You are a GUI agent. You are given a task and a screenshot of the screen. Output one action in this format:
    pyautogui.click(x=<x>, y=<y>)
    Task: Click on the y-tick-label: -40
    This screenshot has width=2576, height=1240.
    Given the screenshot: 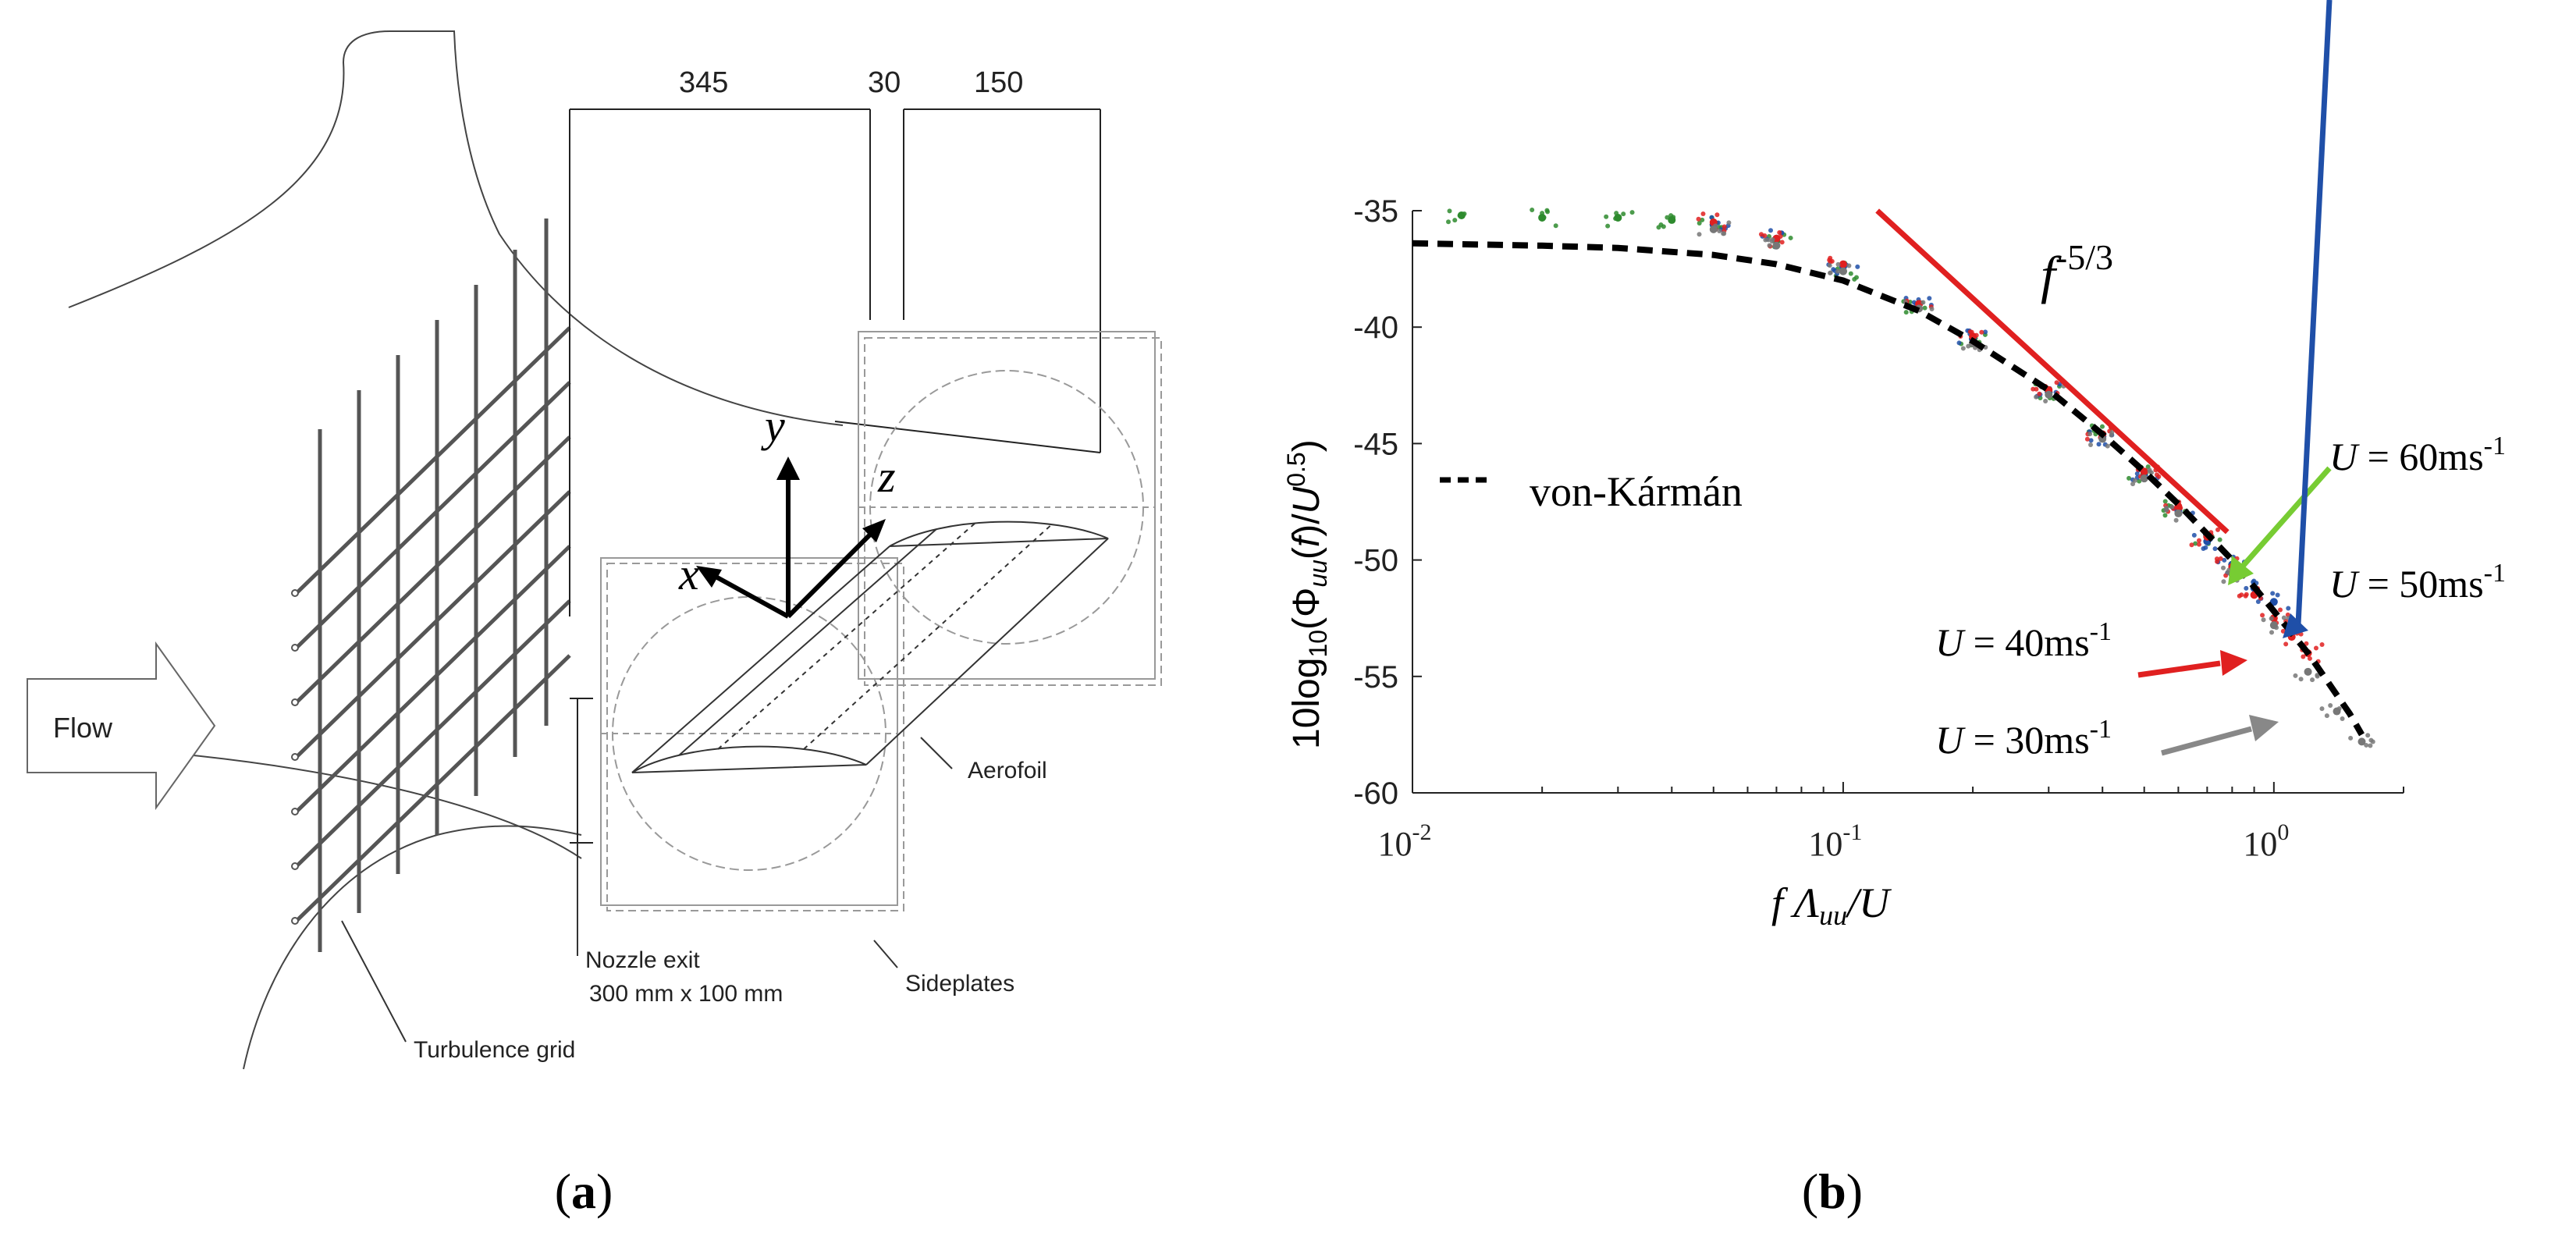 What is the action you would take?
    pyautogui.click(x=1375, y=328)
    